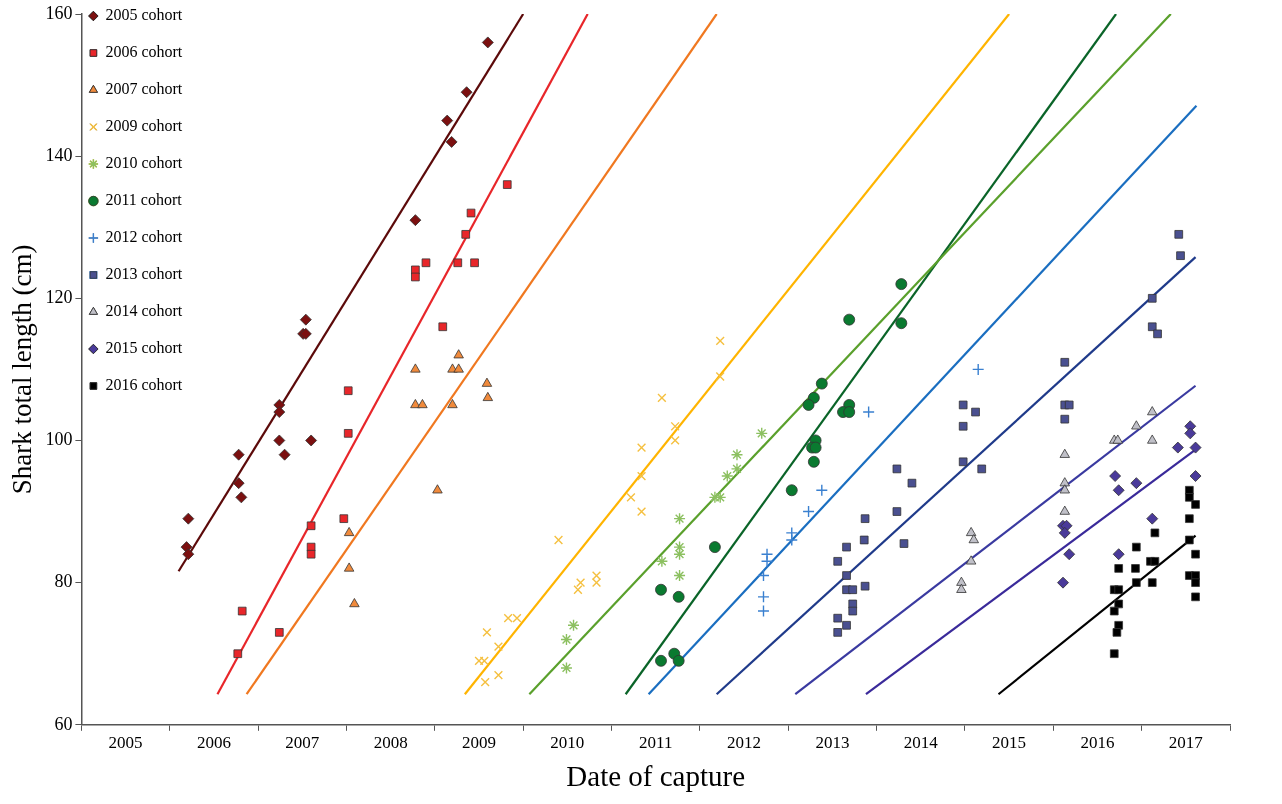  Describe the element at coordinates (59, 439) in the screenshot. I see `y-tick-label: 100` at that location.